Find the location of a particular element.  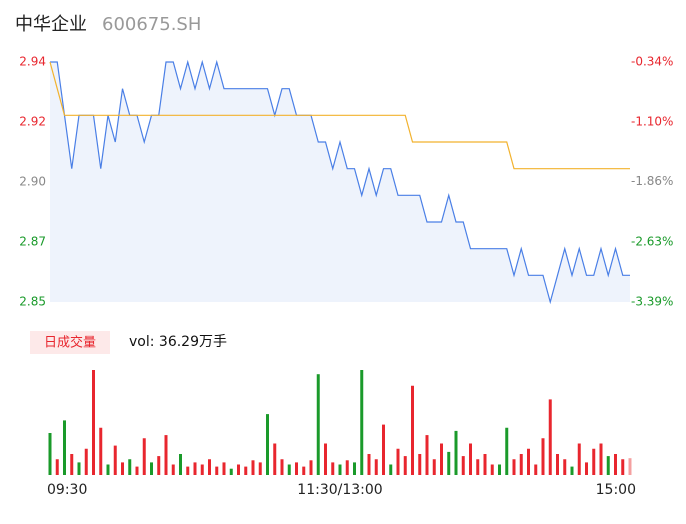

y-tick-label: 2.92 is located at coordinates (32, 122).